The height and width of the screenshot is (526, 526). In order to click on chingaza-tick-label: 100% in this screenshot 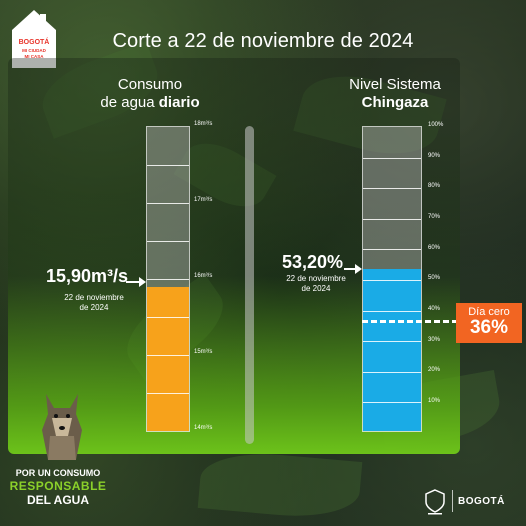, I will do `click(436, 125)`.